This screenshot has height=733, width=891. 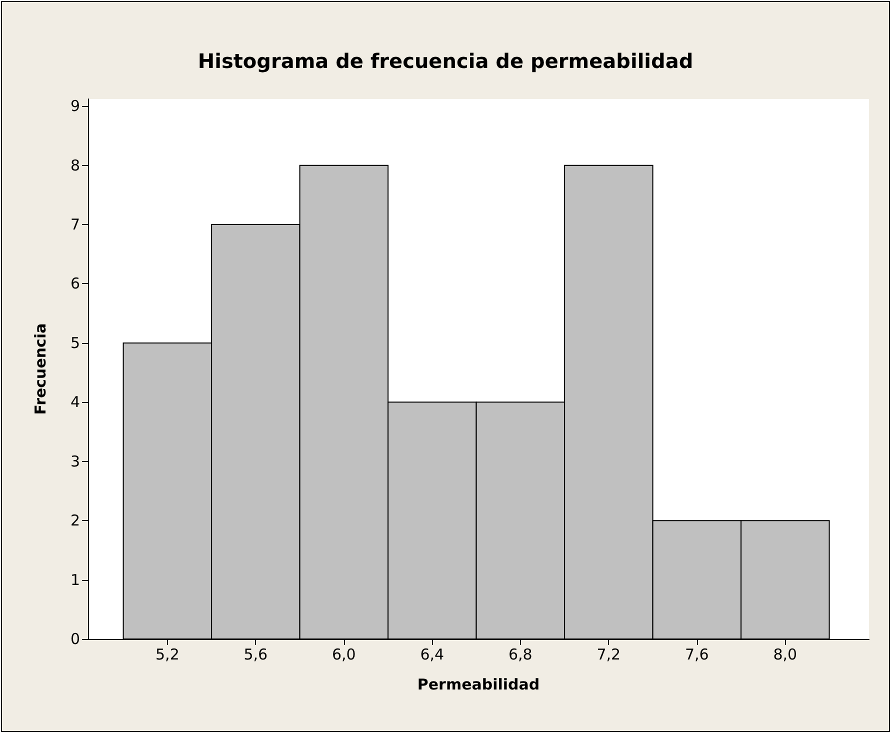 What do you see at coordinates (344, 655) in the screenshot?
I see `x-tick-label: 6,0` at bounding box center [344, 655].